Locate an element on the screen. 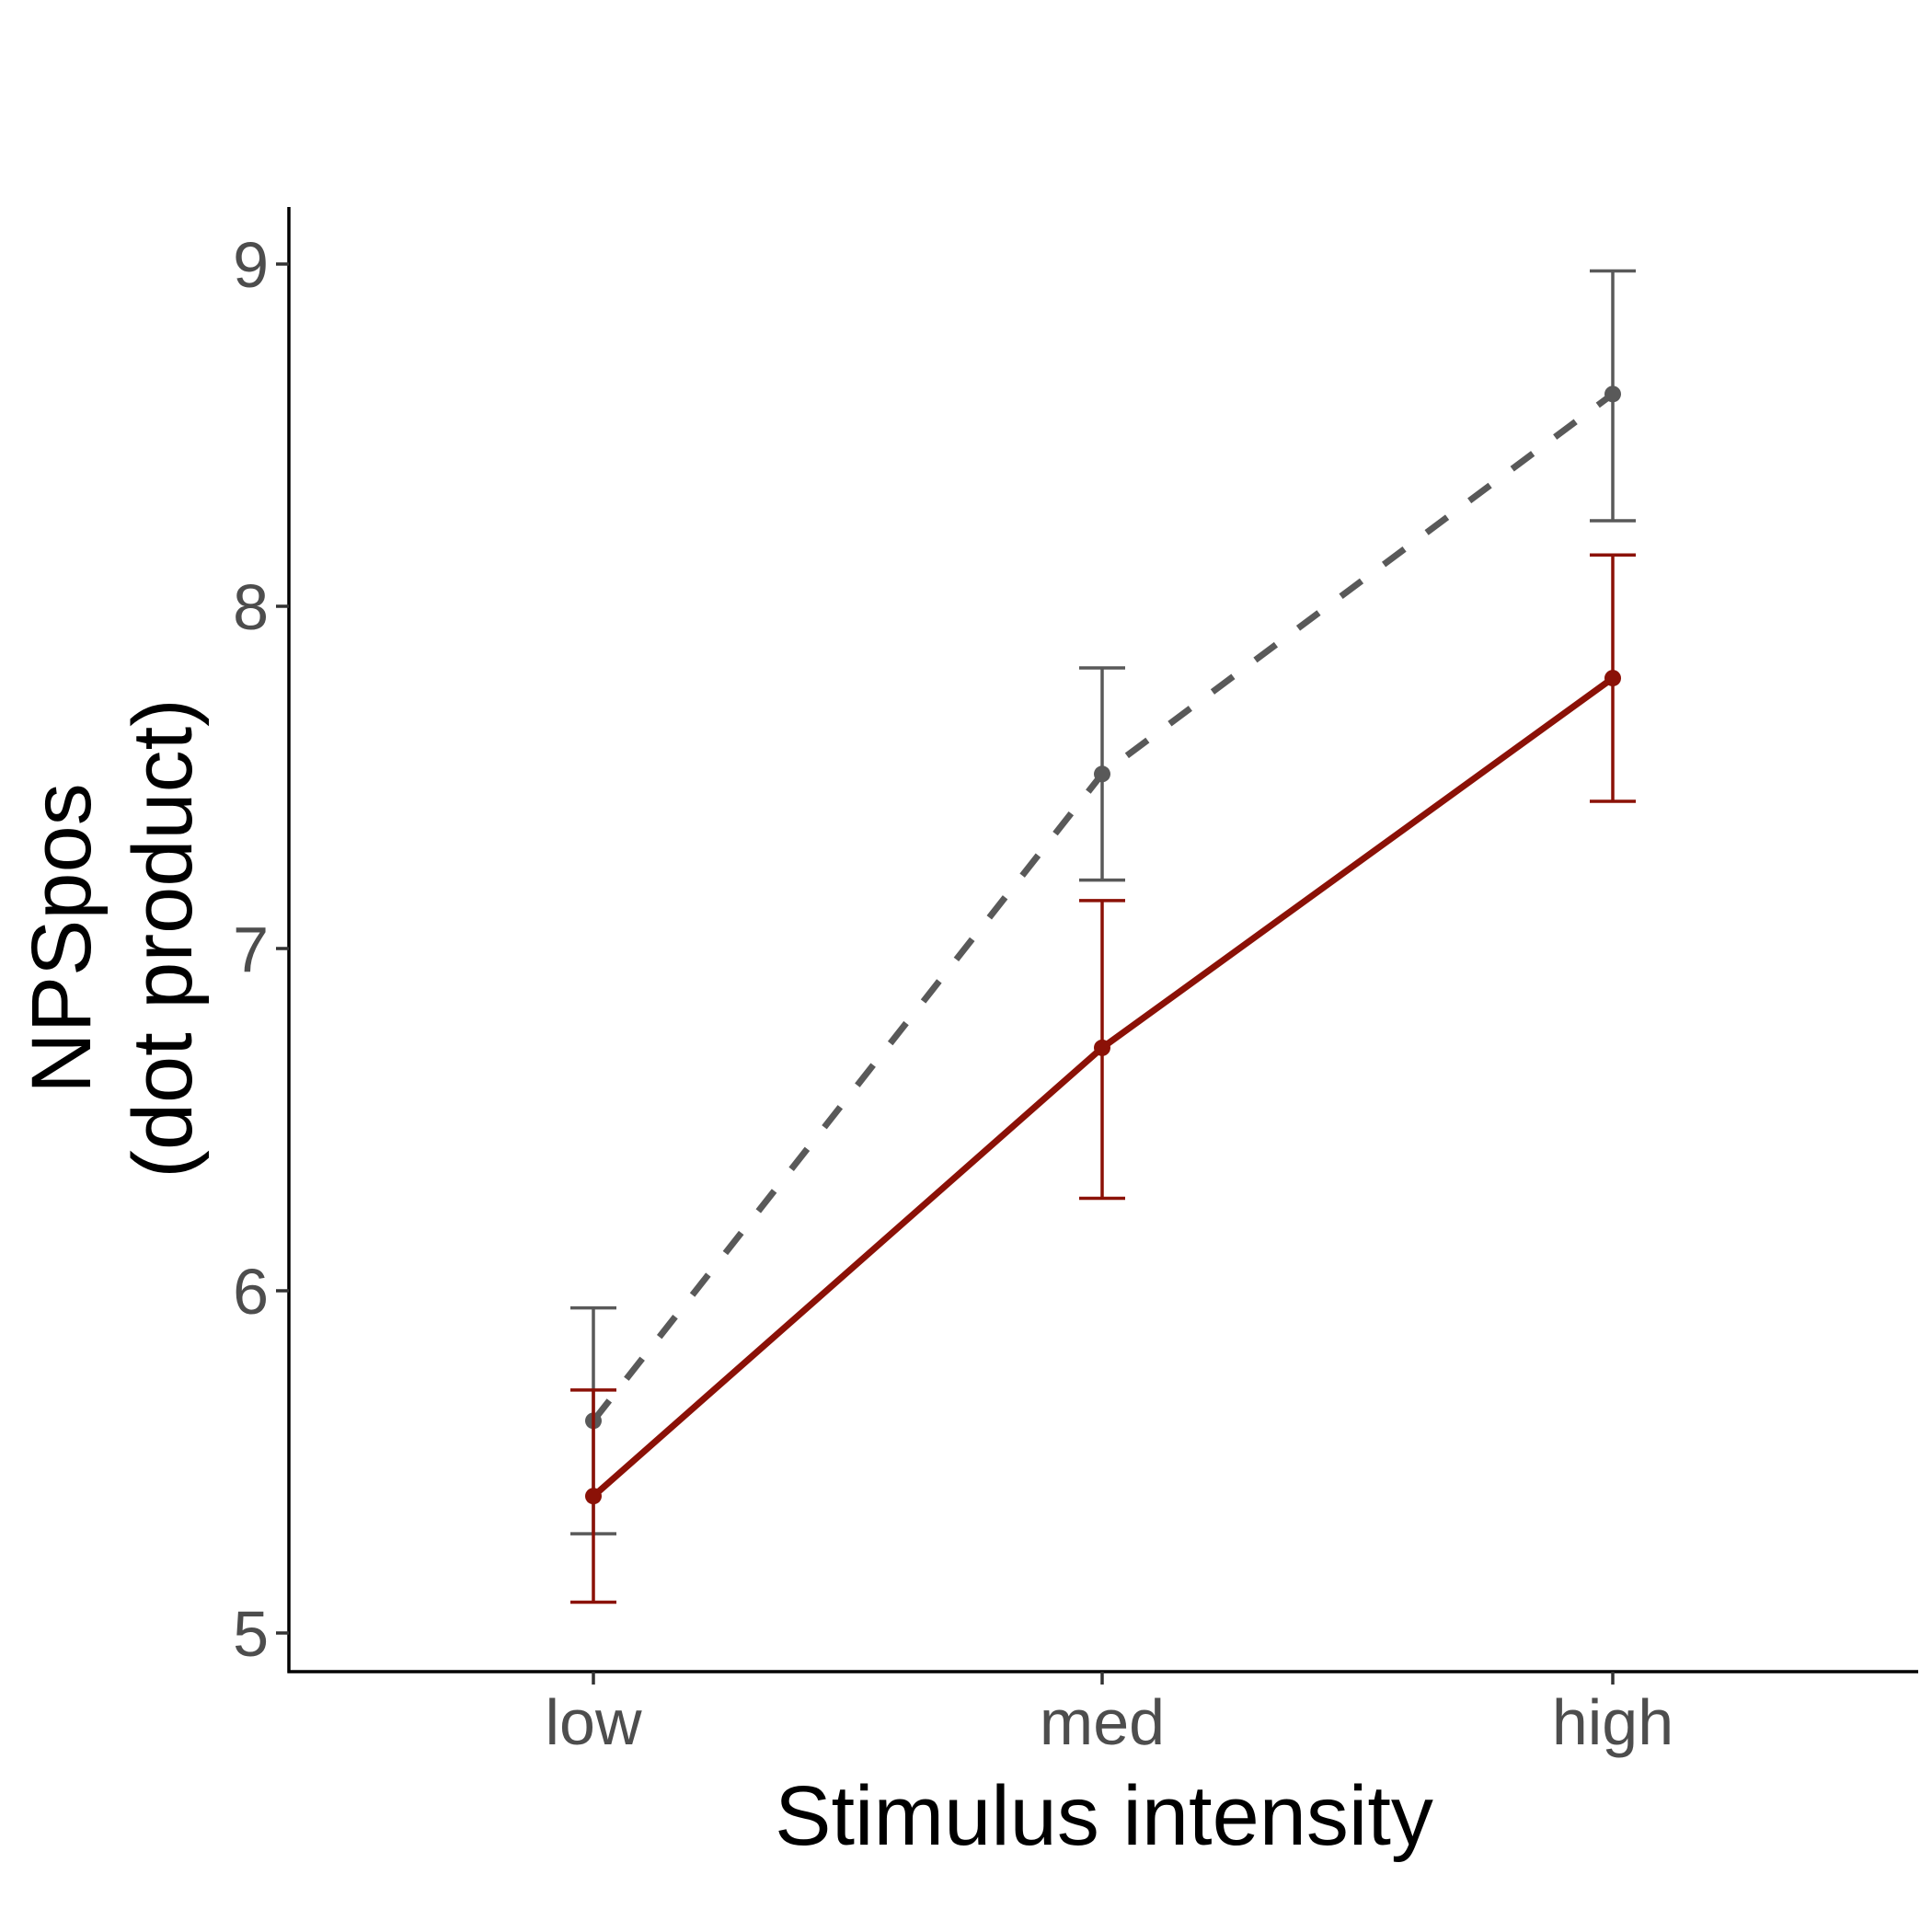 This screenshot has width=1932, height=1932. x-axis: low med high is located at coordinates (1102, 1714).